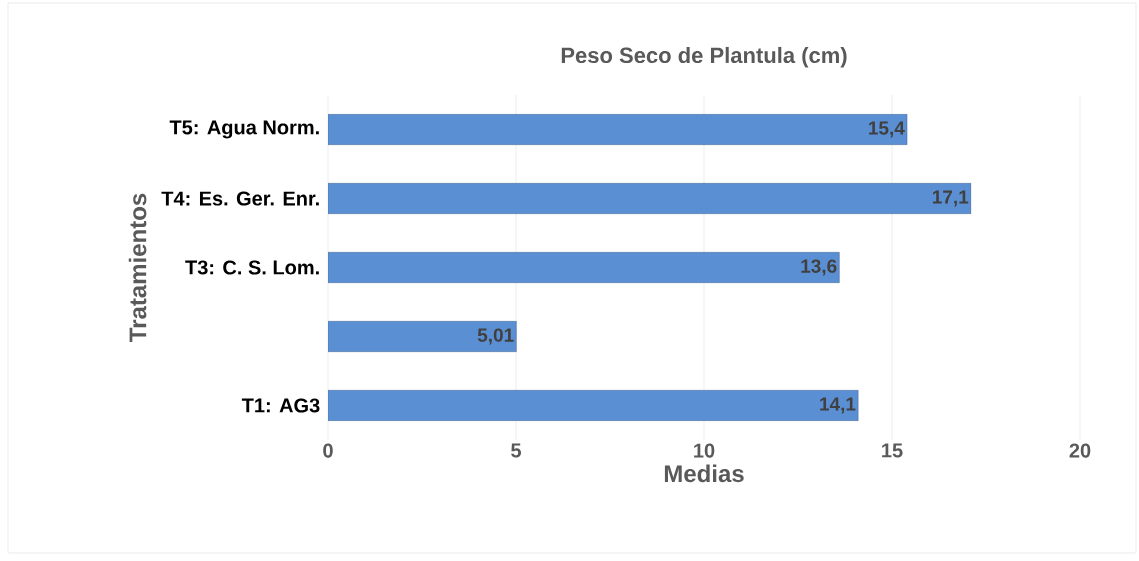  I want to click on data-label: 5,01, so click(495, 336).